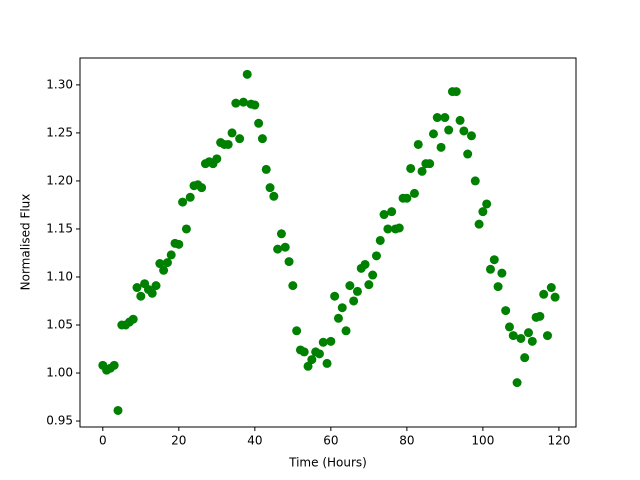 The height and width of the screenshot is (480, 640). What do you see at coordinates (59, 373) in the screenshot?
I see `y-tick-label: 1.00` at bounding box center [59, 373].